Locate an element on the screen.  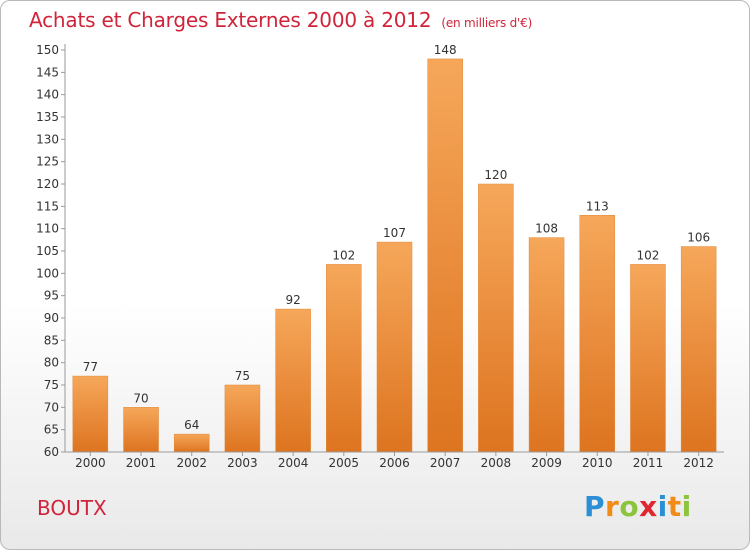
bar-2005 is located at coordinates (344, 358).